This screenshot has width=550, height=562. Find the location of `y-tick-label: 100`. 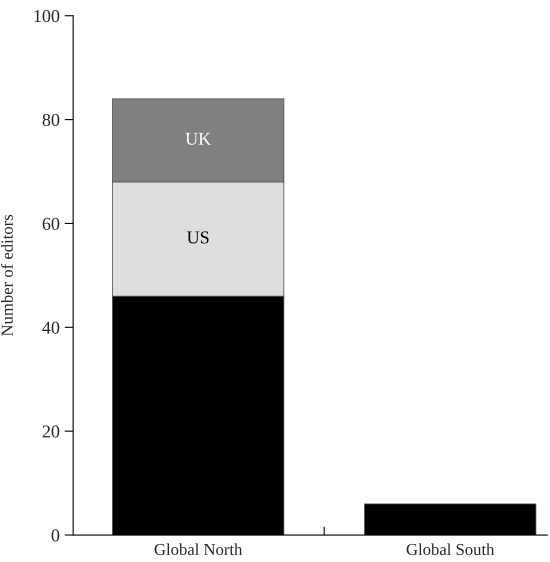

y-tick-label: 100 is located at coordinates (47, 16).